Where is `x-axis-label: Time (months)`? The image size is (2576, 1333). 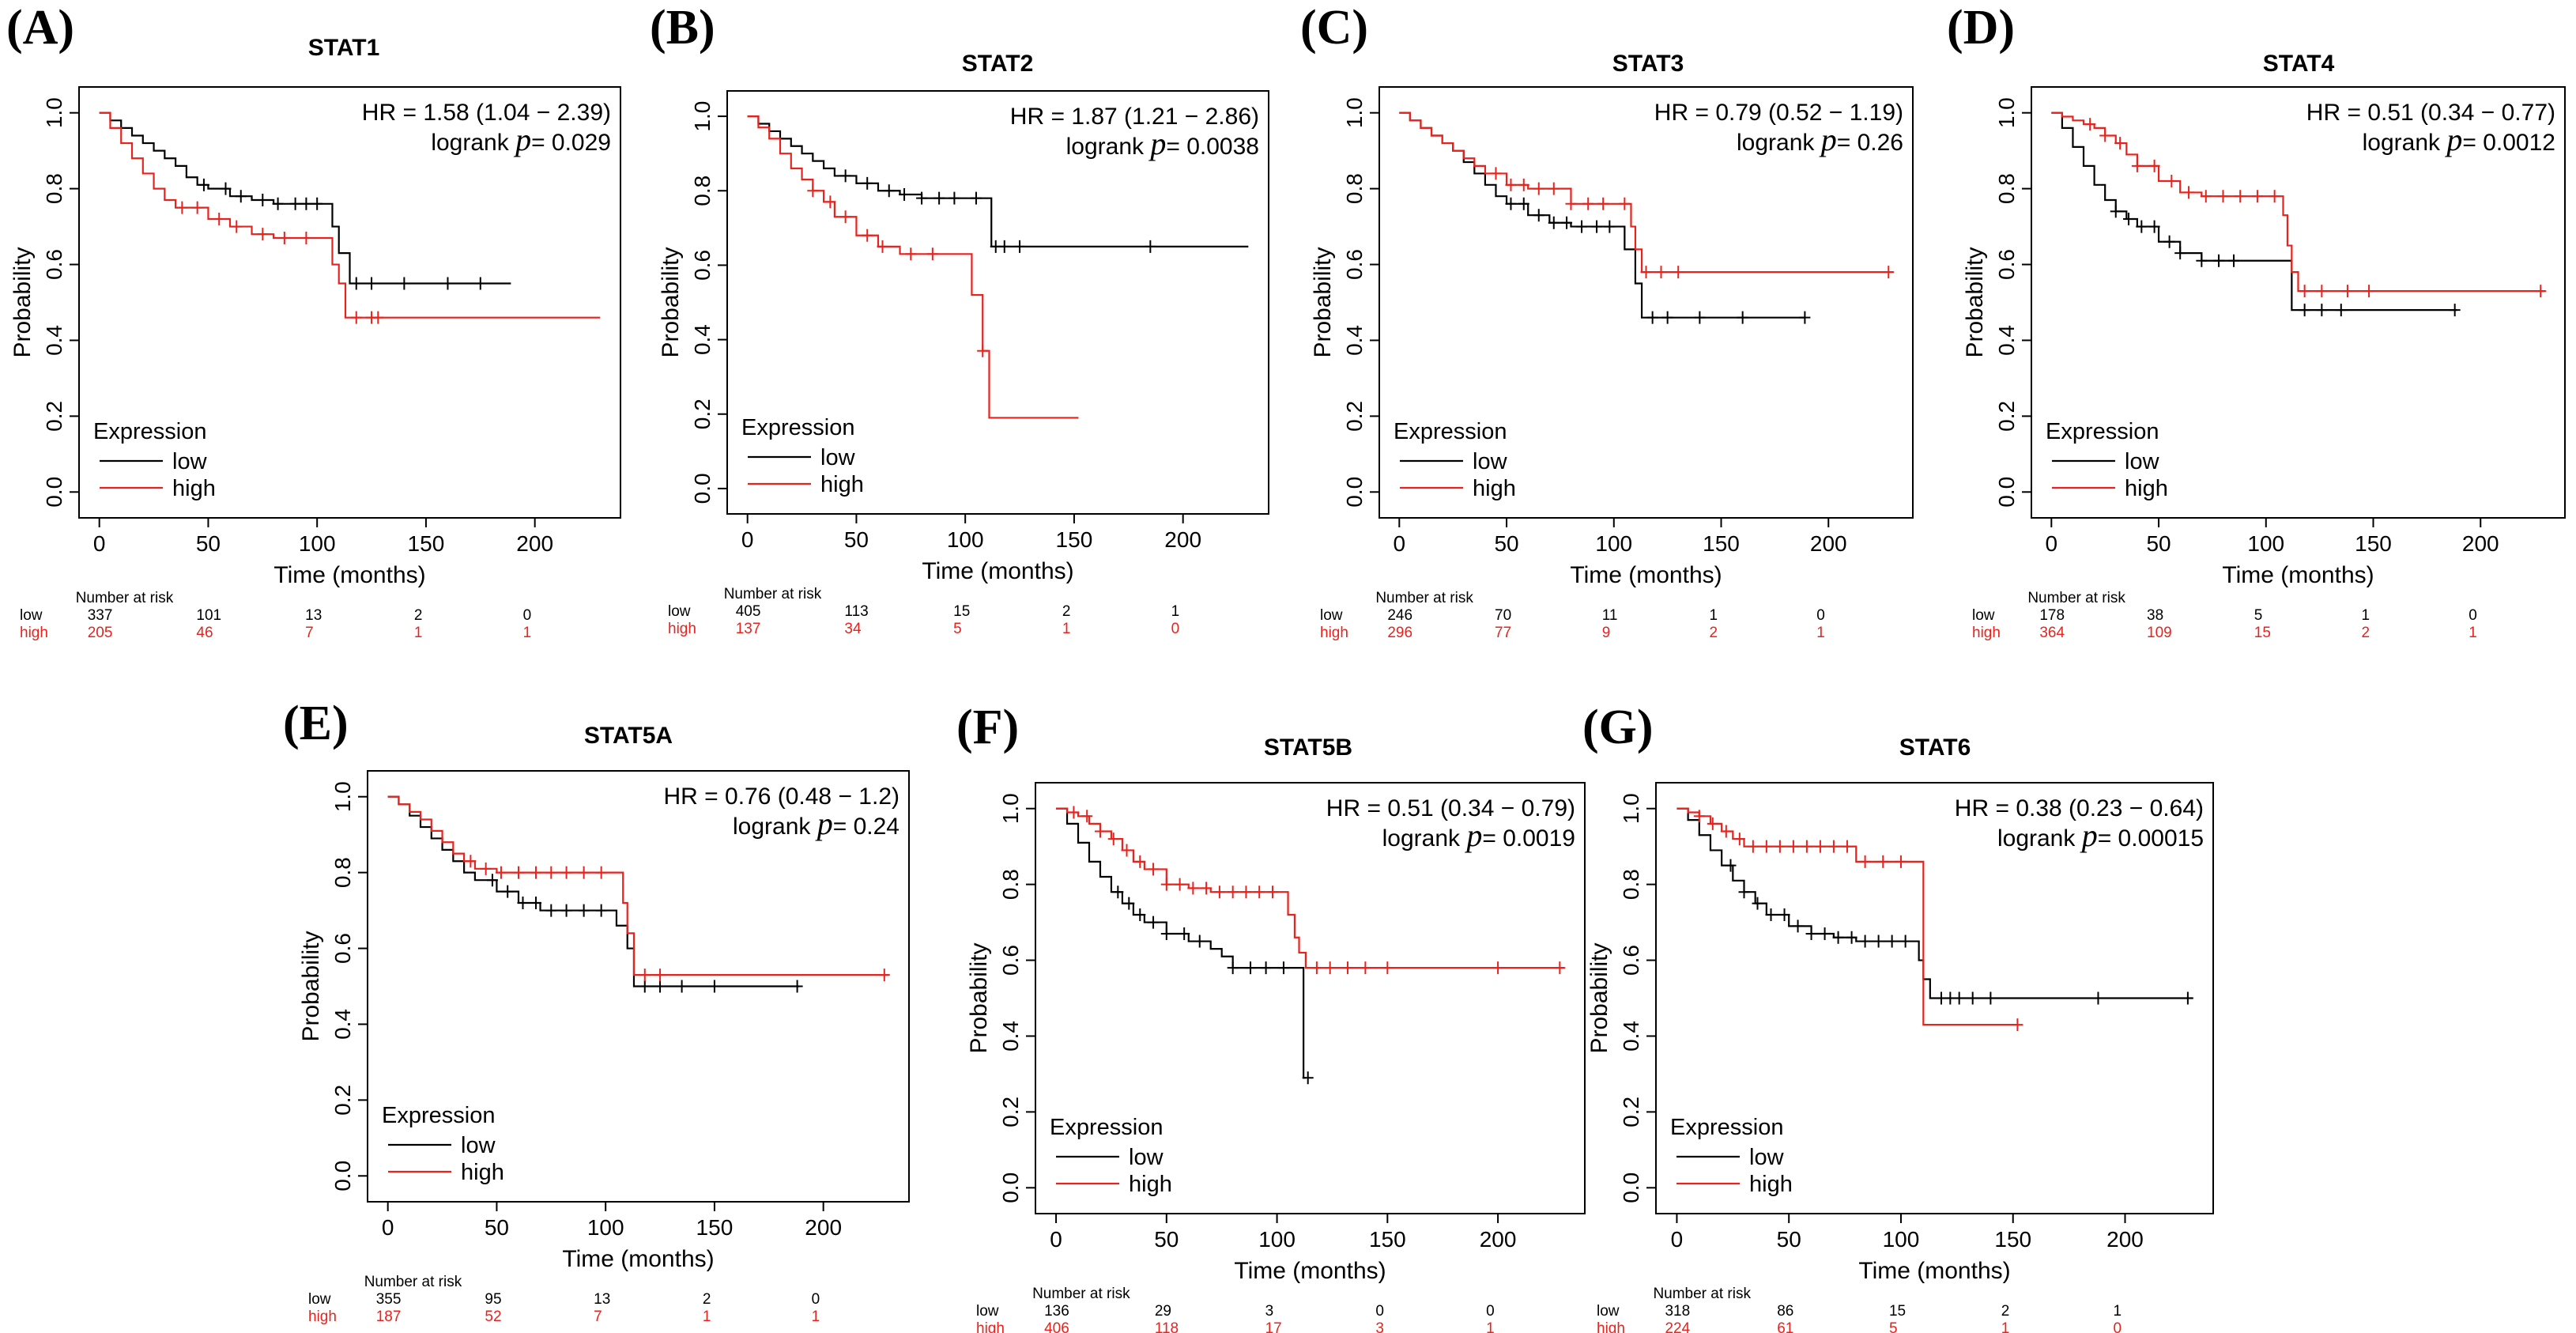
x-axis-label: Time (months) is located at coordinates (1310, 1271).